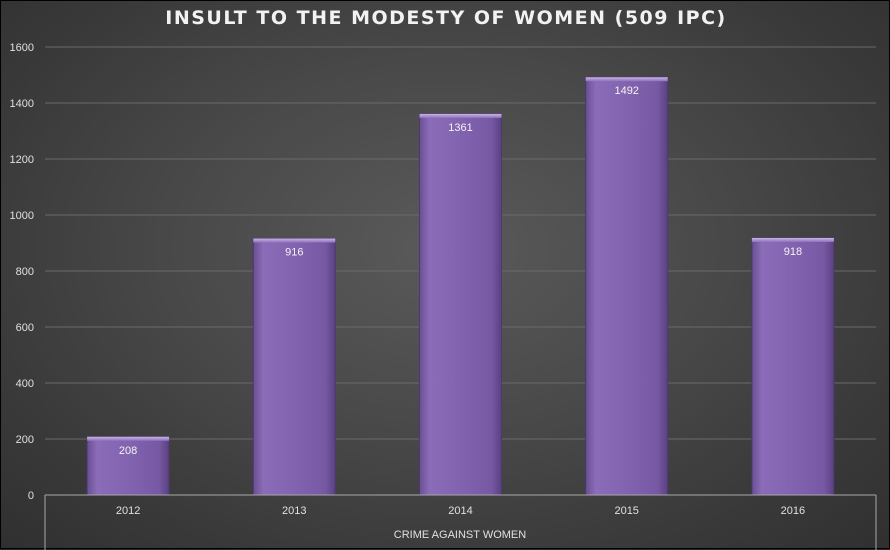 The height and width of the screenshot is (550, 890). I want to click on x-tick-label: 2015, so click(626, 511).